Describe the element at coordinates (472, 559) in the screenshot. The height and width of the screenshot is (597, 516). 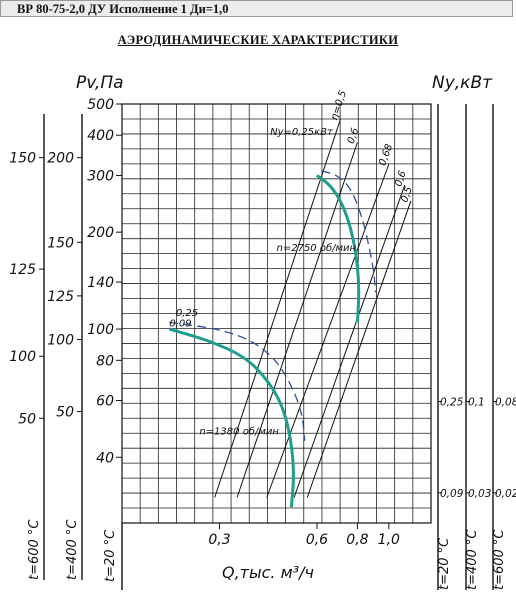
I see `right-temp-label: t=400 °C` at that location.